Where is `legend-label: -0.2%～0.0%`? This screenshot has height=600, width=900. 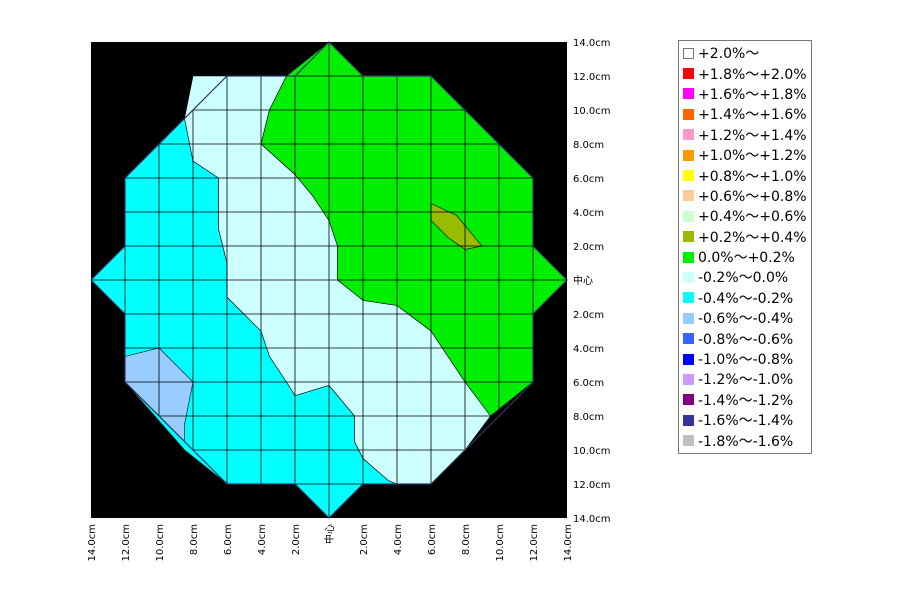
legend-label: -0.2%～0.0% is located at coordinates (743, 278).